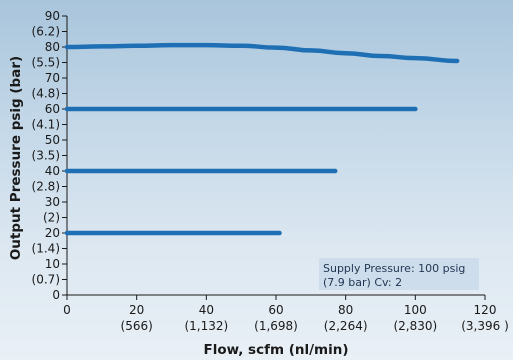  I want to click on x-tick-label: 40, so click(206, 310).